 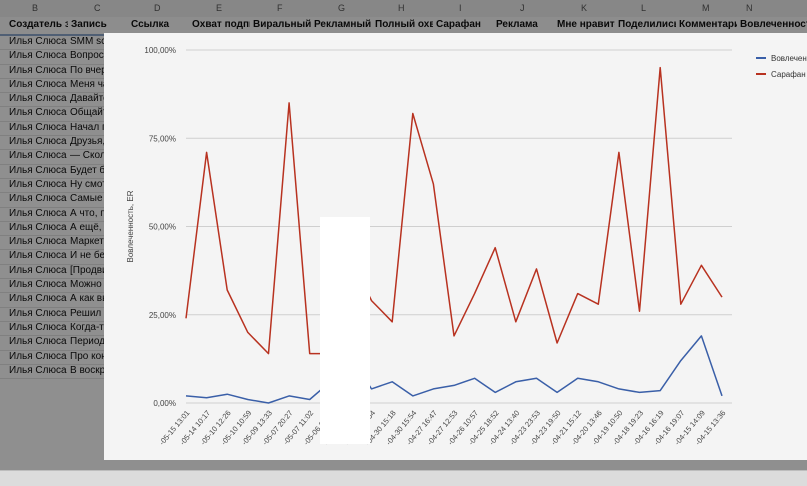 I want to click on cell-post: Самые м, so click(x=90, y=199).